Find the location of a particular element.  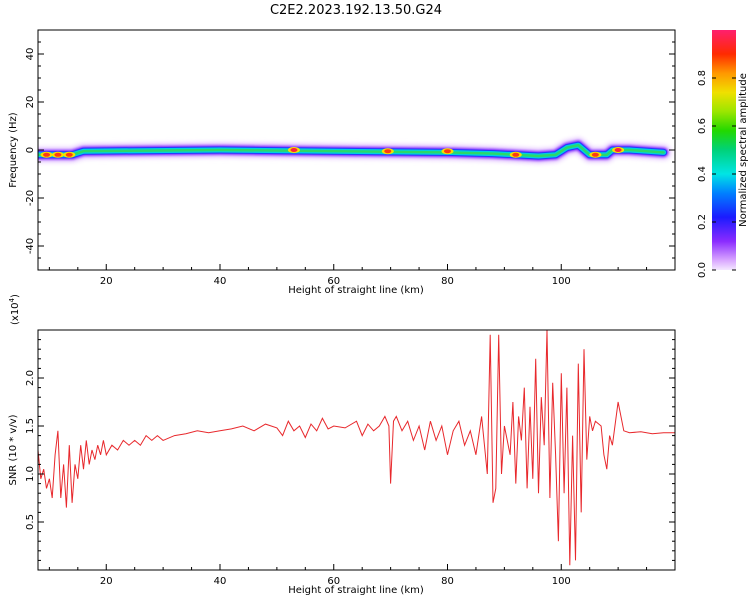

colorbar-ticks: 0.0 0.2 0.4 0.6 0.8 is located at coordinates (716, 174).